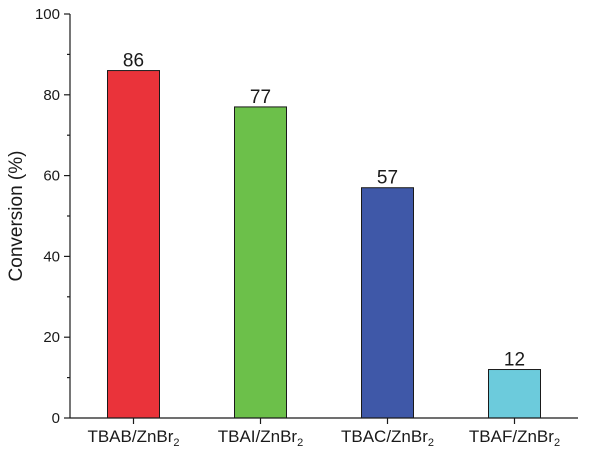 This screenshot has width=593, height=460. I want to click on data-label: 77, so click(260, 97).